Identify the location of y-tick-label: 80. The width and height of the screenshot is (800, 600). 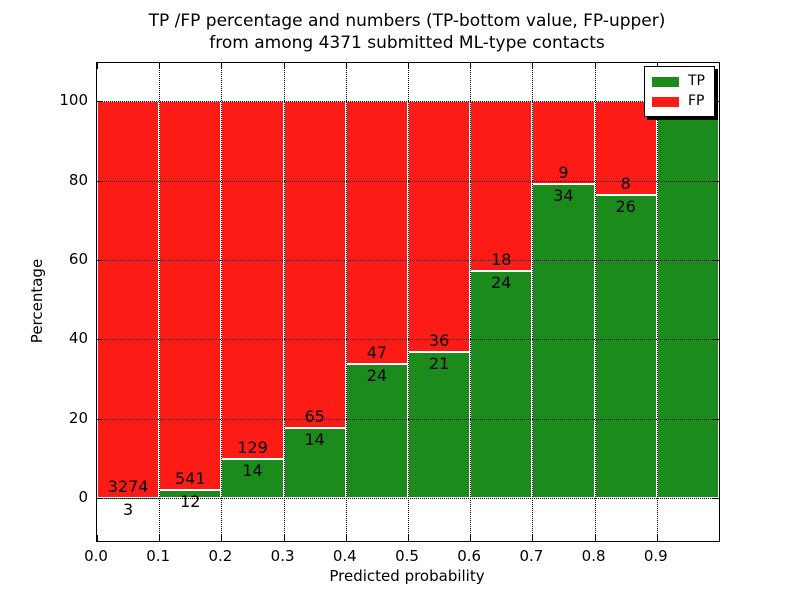
(78, 179).